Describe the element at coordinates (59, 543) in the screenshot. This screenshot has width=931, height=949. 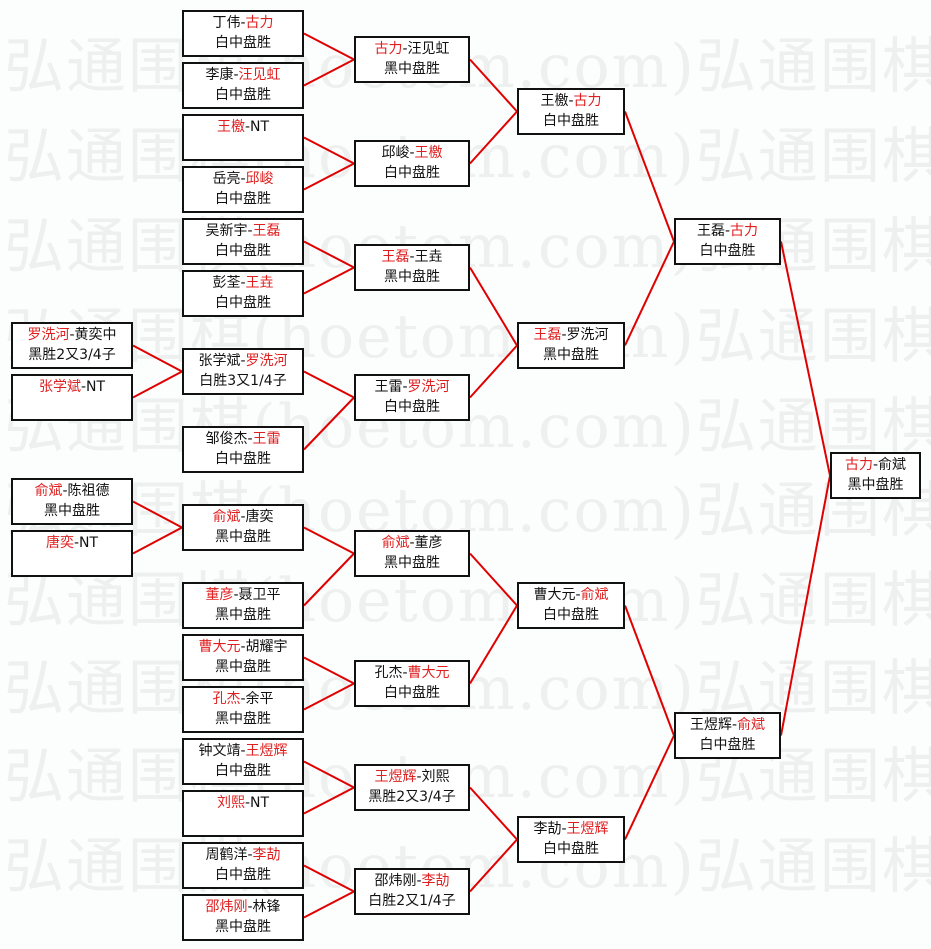
I see `player-1: 唐奕` at that location.